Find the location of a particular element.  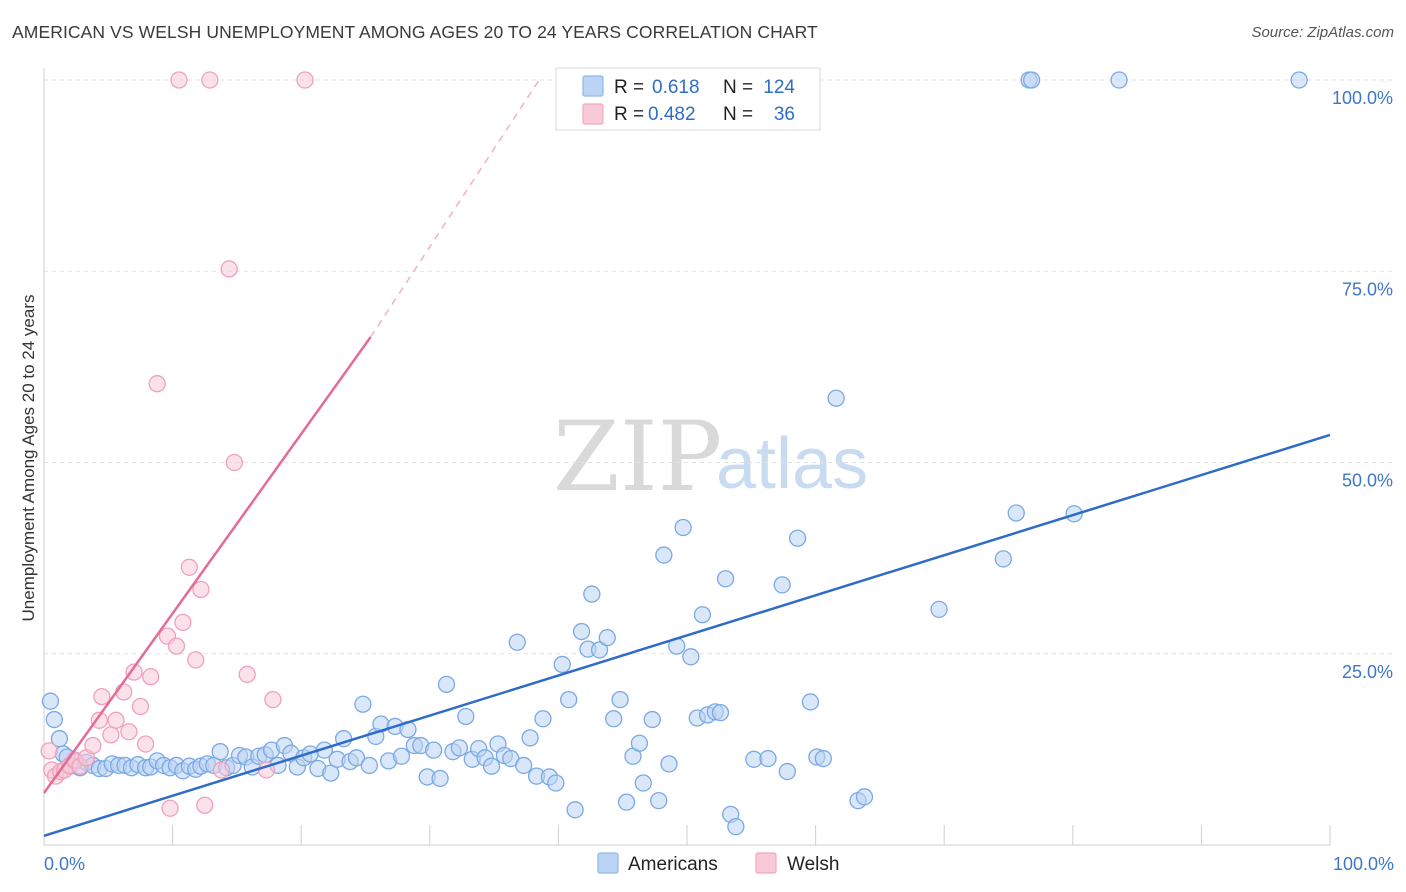

legend-n-label-welsh: N = is located at coordinates (738, 114).